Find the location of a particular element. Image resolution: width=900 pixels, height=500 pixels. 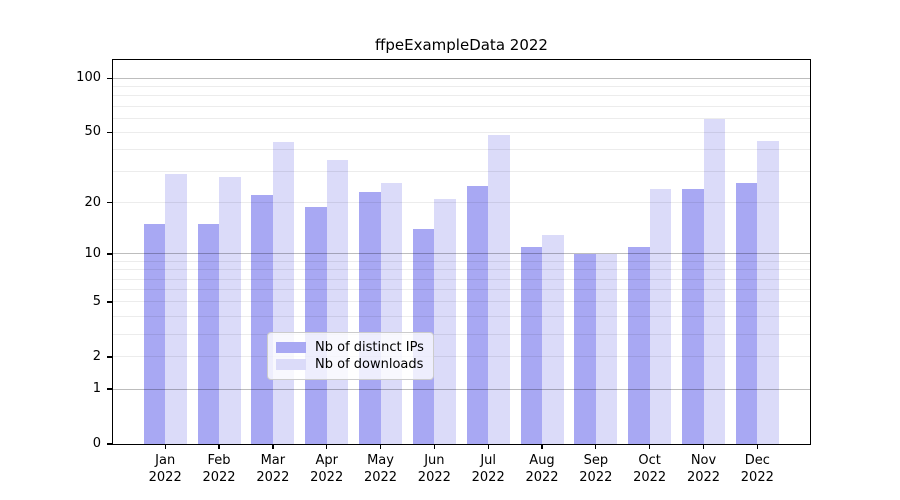

x-tick-label-feb: Feb 2022 is located at coordinates (219, 469).